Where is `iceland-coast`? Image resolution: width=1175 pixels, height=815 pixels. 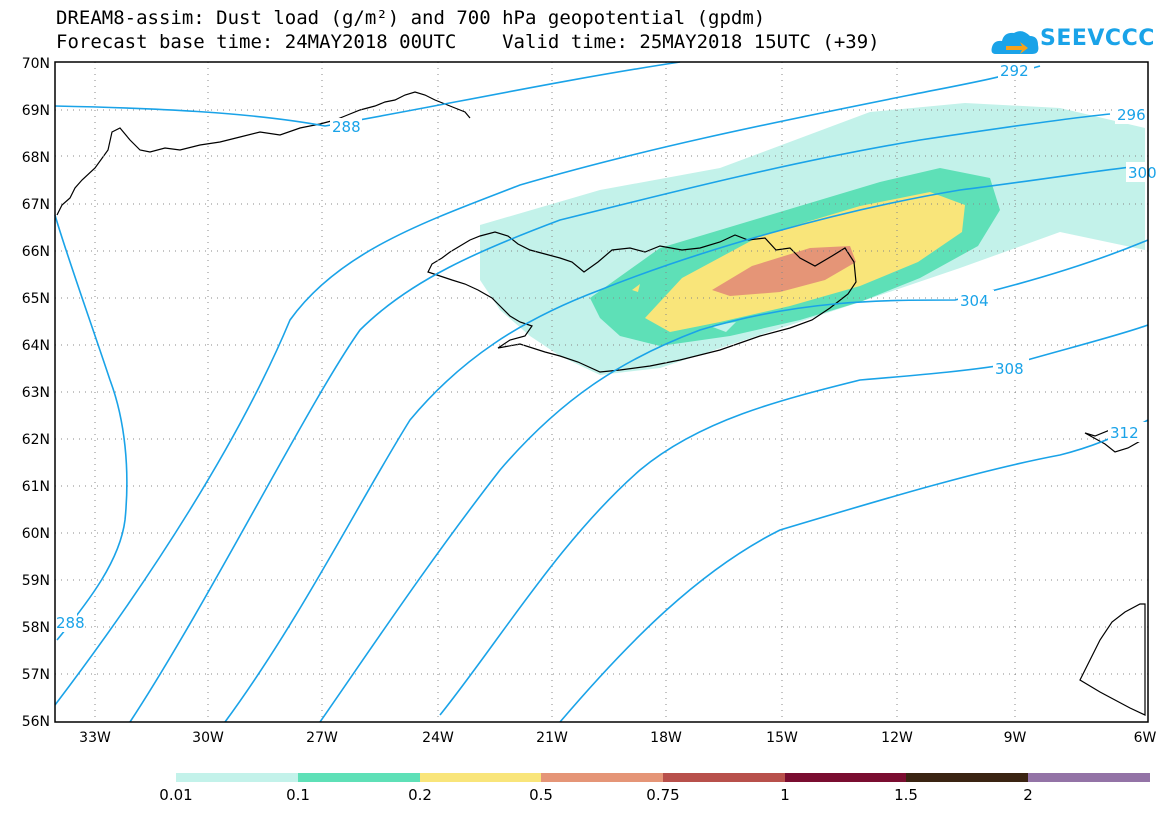 iceland-coast is located at coordinates (642, 302).